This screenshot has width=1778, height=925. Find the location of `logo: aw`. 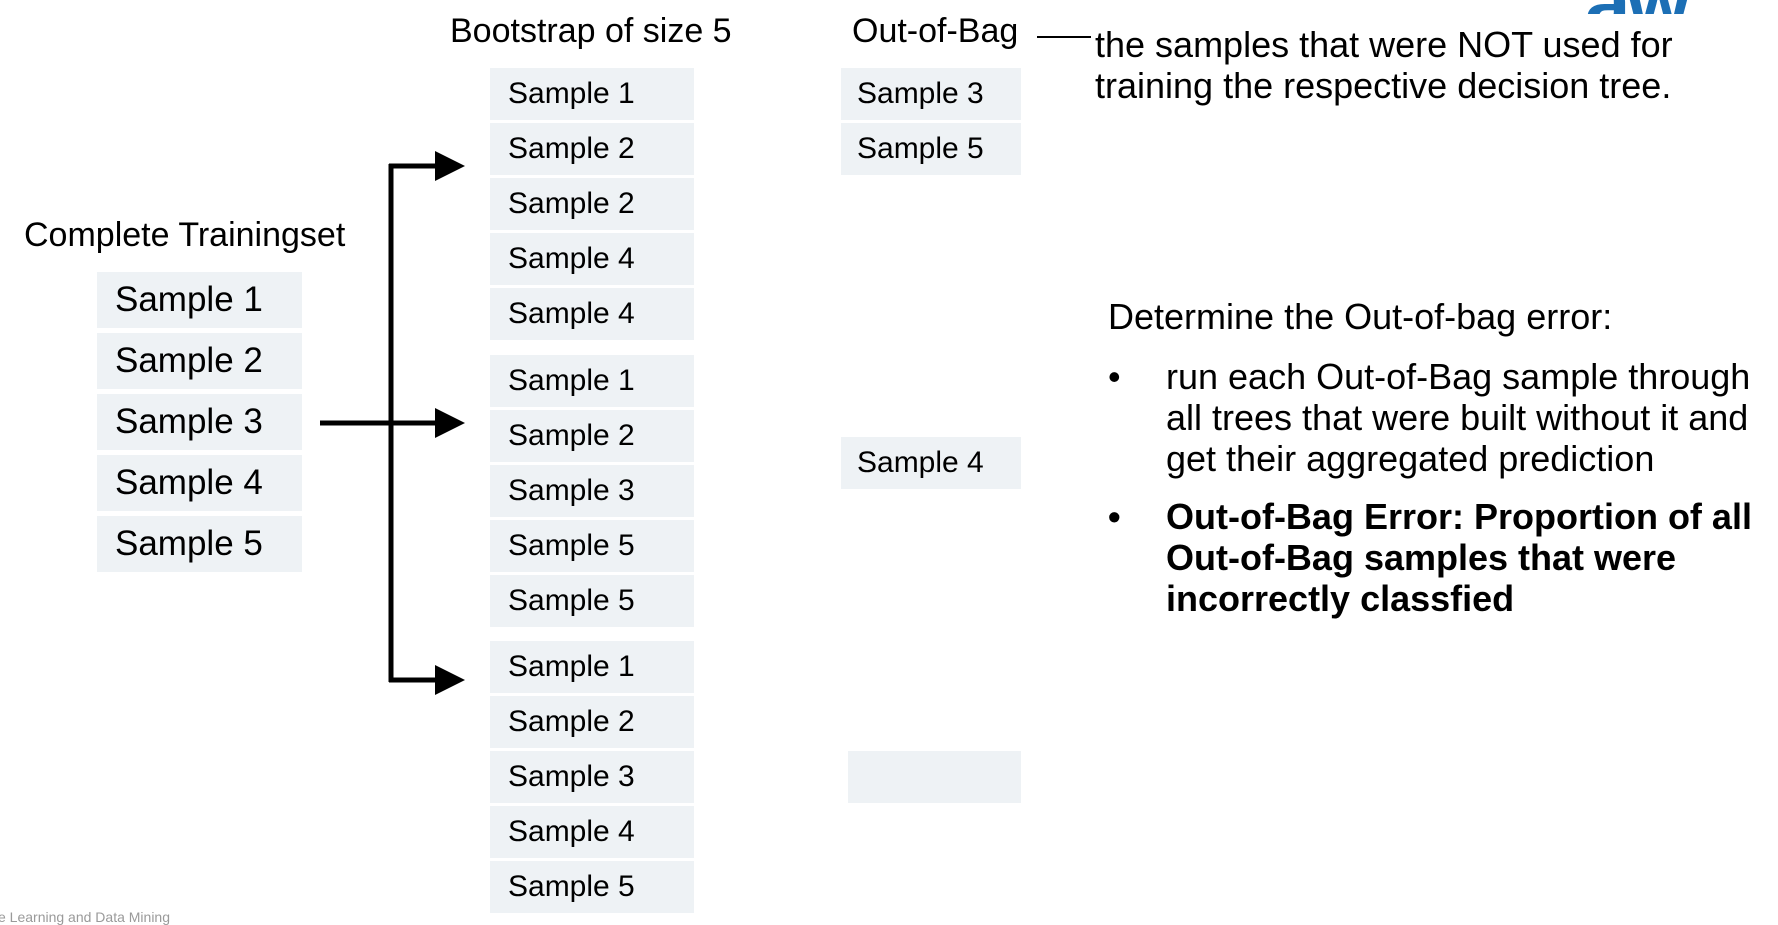

logo: aw is located at coordinates (1650, 7).